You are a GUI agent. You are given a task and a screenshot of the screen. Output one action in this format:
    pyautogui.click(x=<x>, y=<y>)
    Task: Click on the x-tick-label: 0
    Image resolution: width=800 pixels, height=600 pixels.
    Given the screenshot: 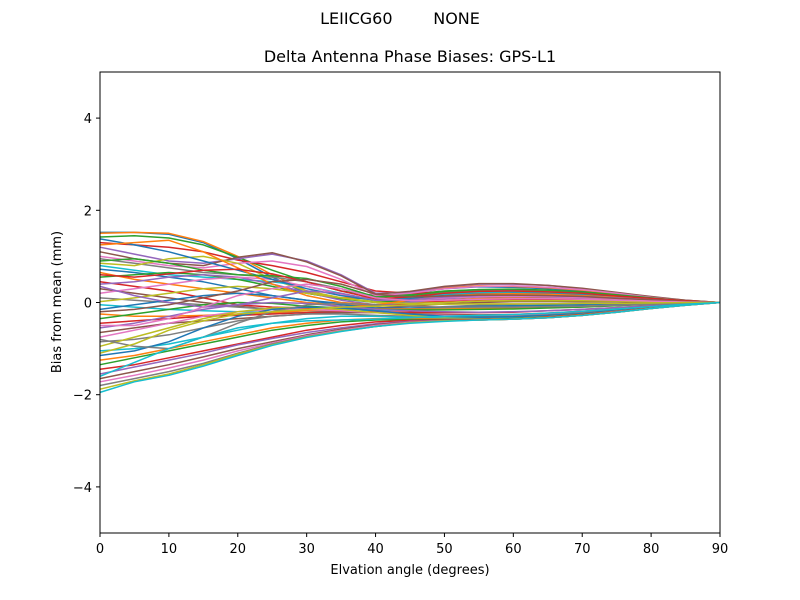 What is the action you would take?
    pyautogui.click(x=100, y=549)
    